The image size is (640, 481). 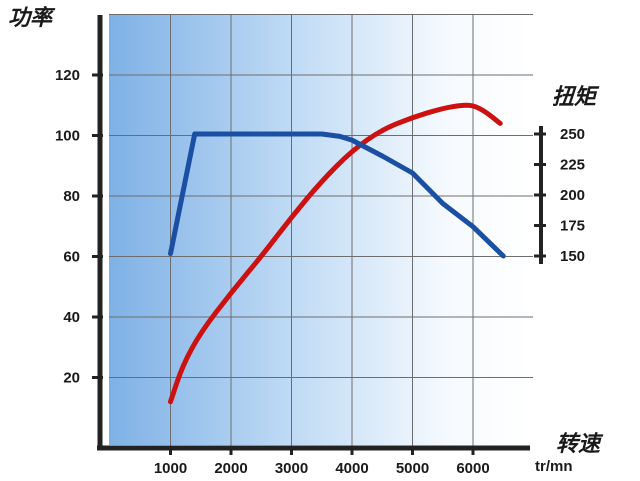 I want to click on y-left-tick-label: 120, so click(x=67, y=75).